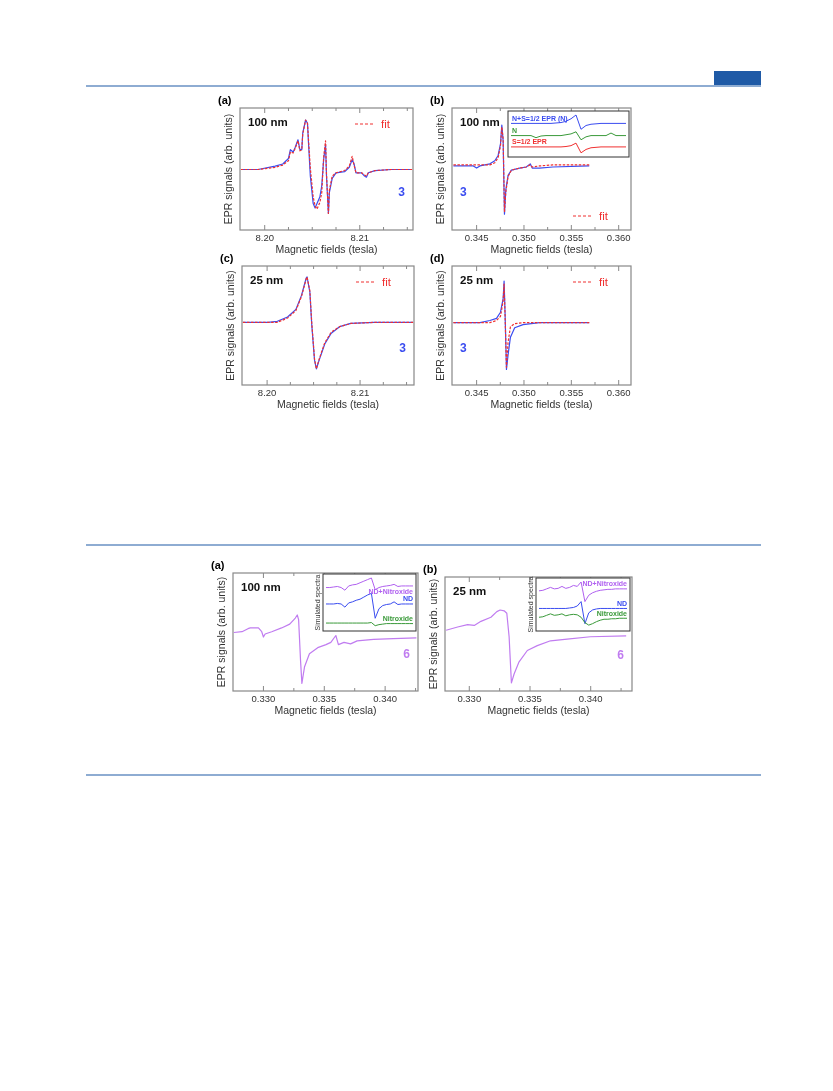 Image resolution: width=833 pixels, height=1091 pixels. What do you see at coordinates (261, 587) in the screenshot?
I see `text: 100 nm` at bounding box center [261, 587].